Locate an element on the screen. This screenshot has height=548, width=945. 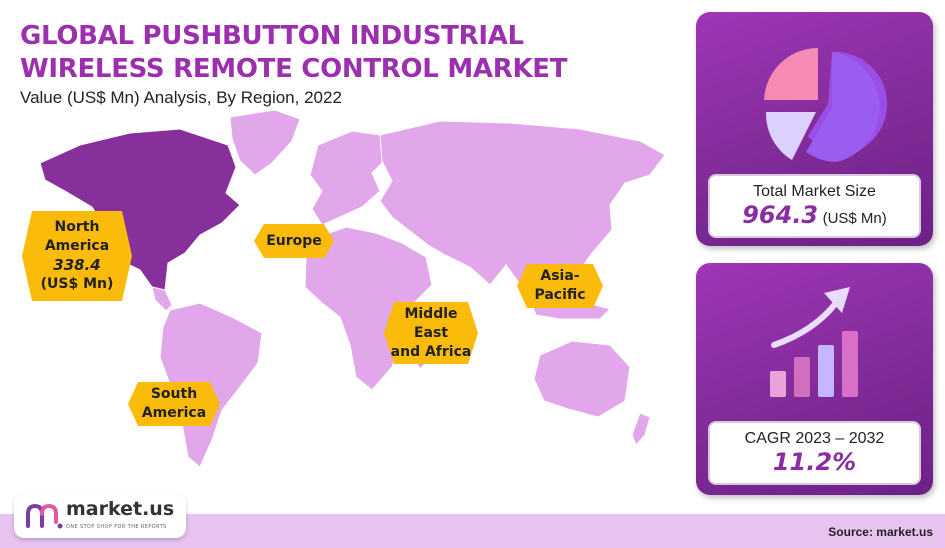
europe-label: Europe is located at coordinates (294, 240).